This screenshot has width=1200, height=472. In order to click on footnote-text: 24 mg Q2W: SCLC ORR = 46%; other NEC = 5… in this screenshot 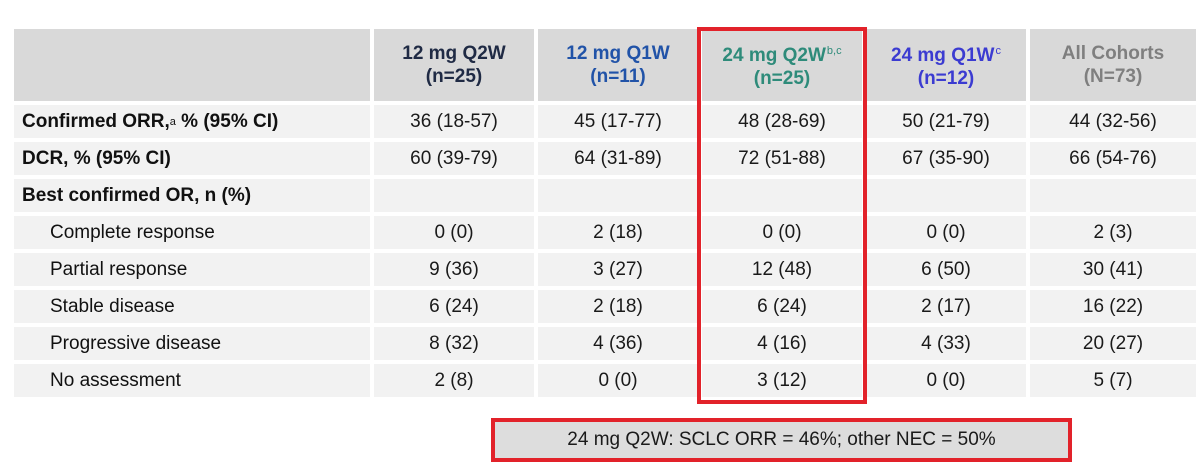, I will do `click(781, 439)`.